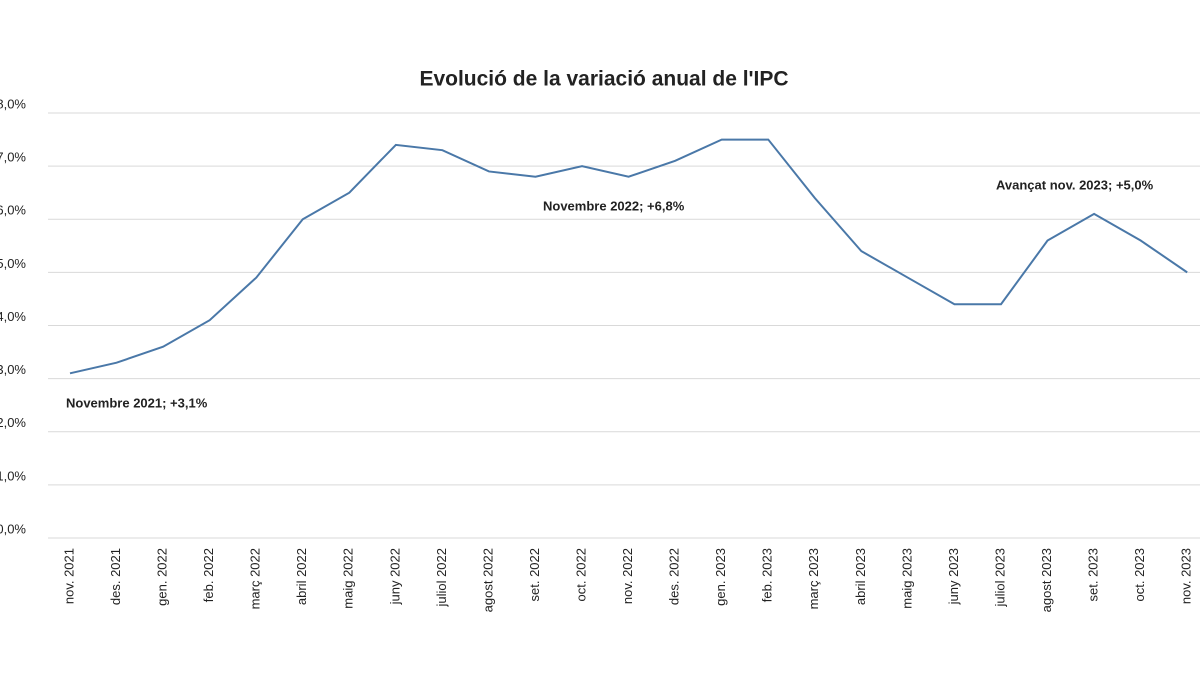 The width and height of the screenshot is (1200, 675). What do you see at coordinates (720, 577) in the screenshot?
I see `x-tick-label: gen. 2023` at bounding box center [720, 577].